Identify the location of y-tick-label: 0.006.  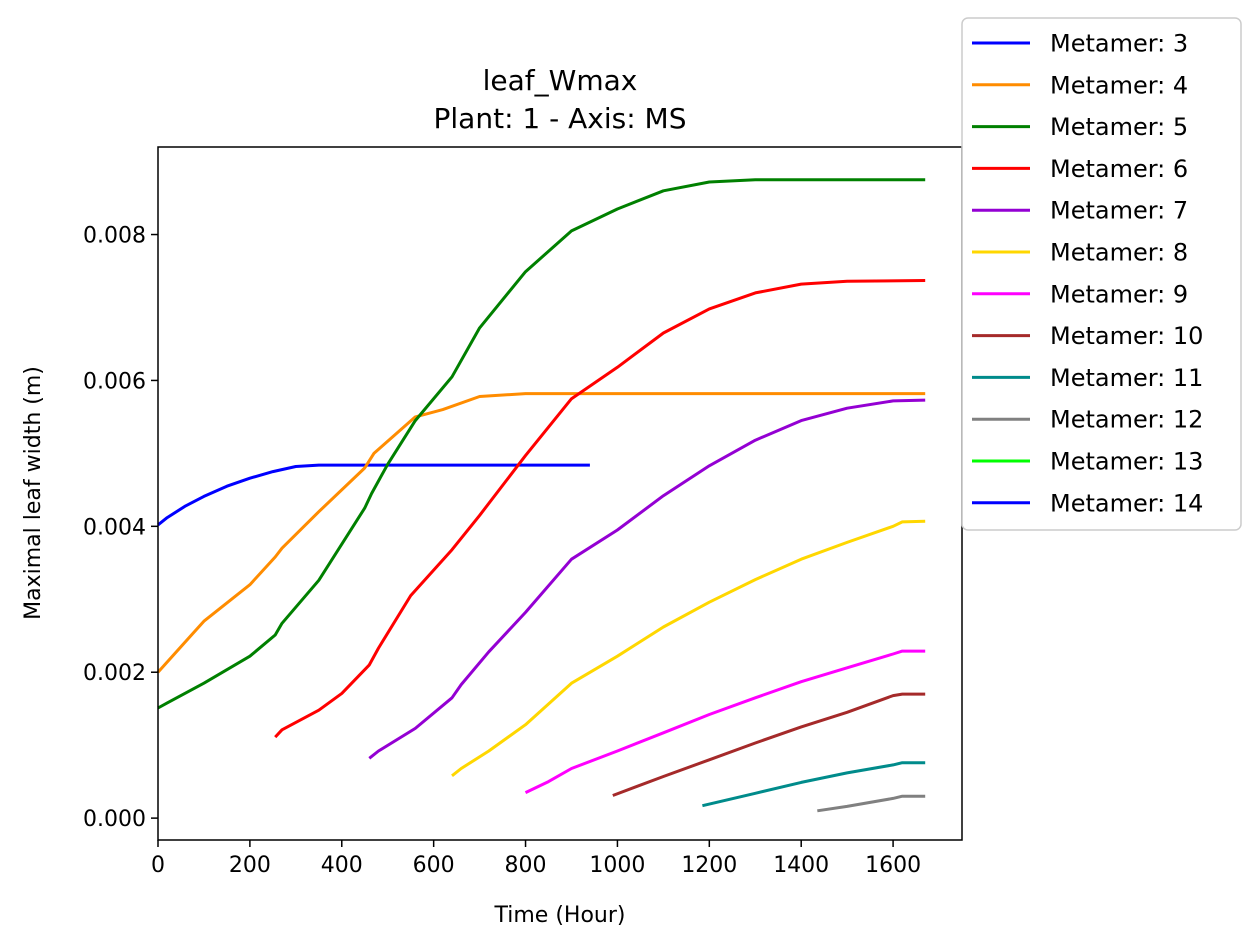
(114, 381).